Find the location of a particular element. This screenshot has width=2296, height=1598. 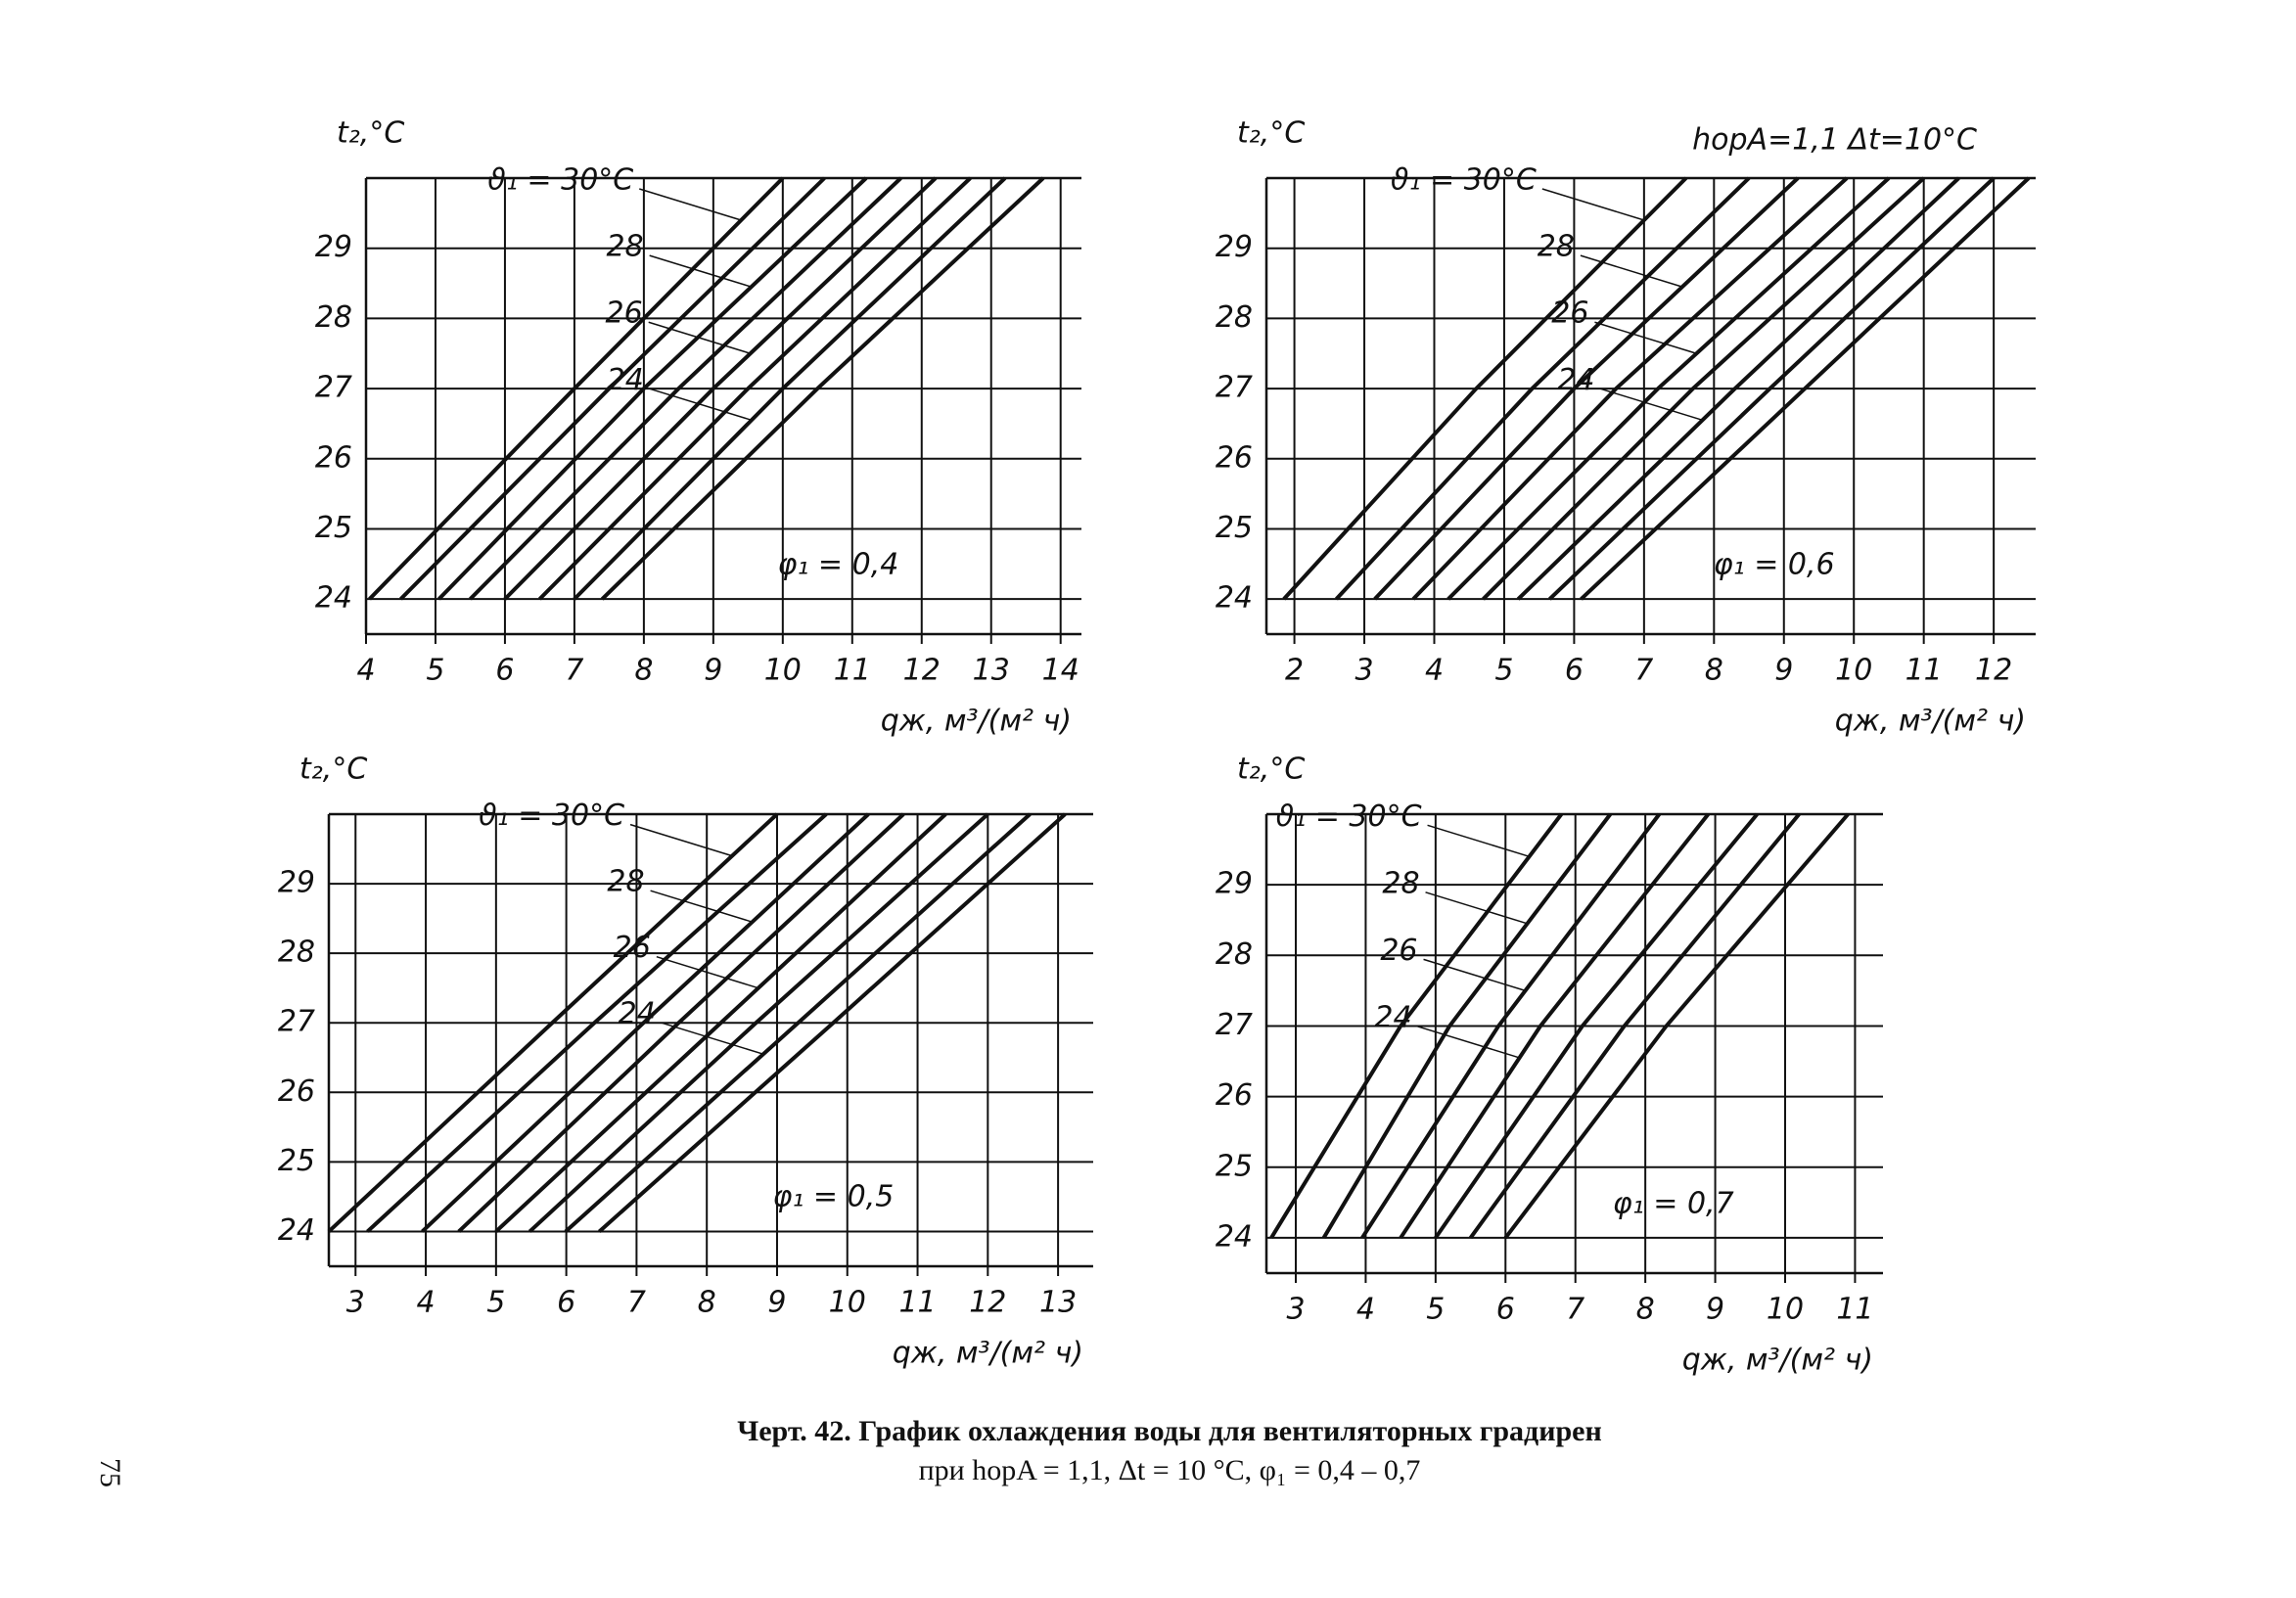

x-tick-label: 14 is located at coordinates (1060, 671).